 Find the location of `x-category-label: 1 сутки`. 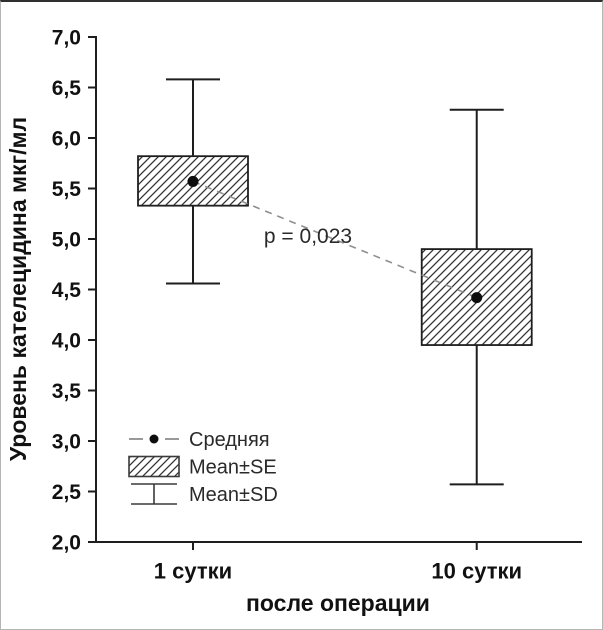

x-category-label: 1 сутки is located at coordinates (193, 571).